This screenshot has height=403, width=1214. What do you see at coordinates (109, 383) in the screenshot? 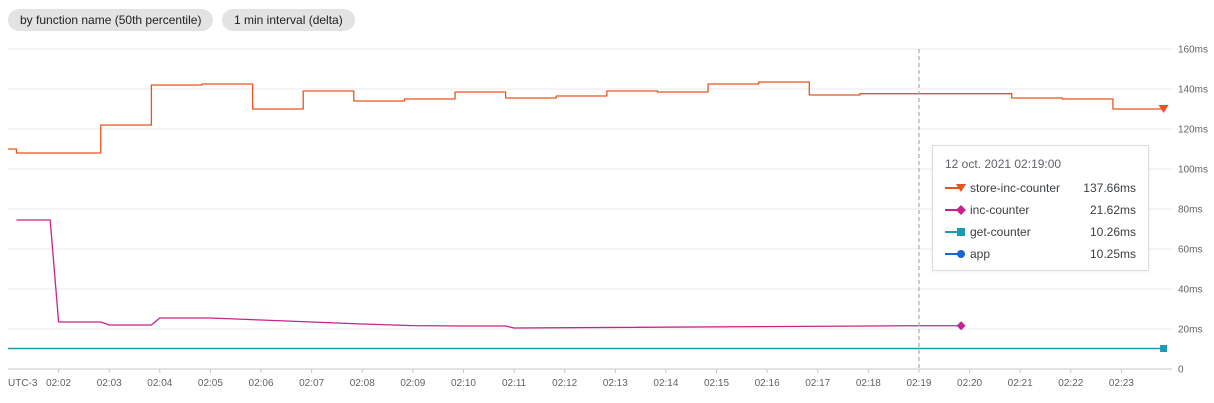
I see `x-tick-label: 02:03` at bounding box center [109, 383].